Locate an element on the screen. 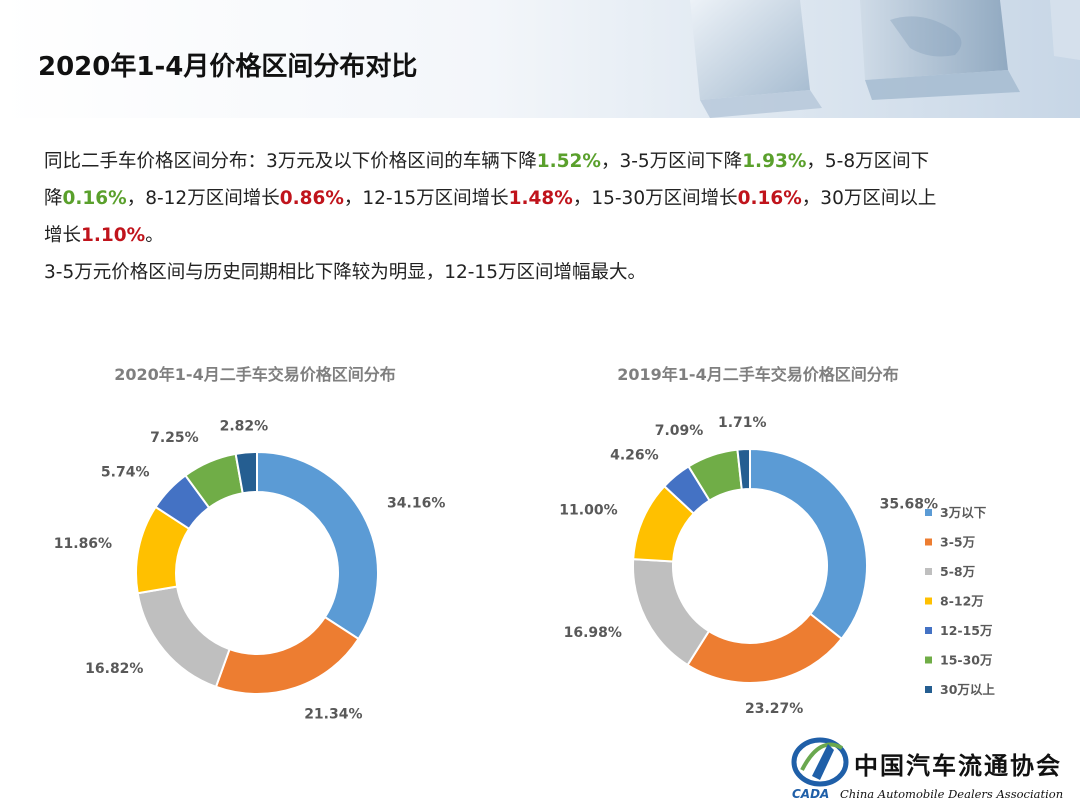 The height and width of the screenshot is (810, 1080). data-label: 16.82% is located at coordinates (114, 669).